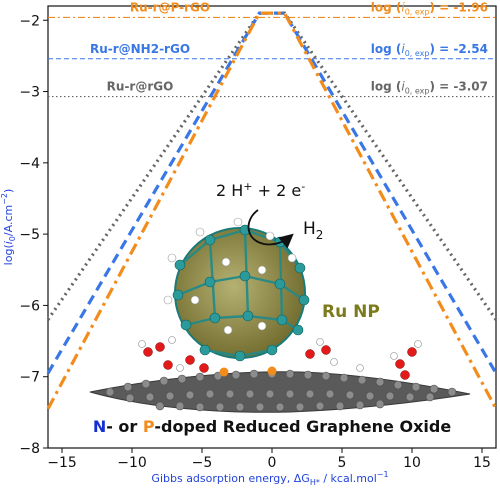  I want to click on x-tick-label: 5, so click(342, 463).